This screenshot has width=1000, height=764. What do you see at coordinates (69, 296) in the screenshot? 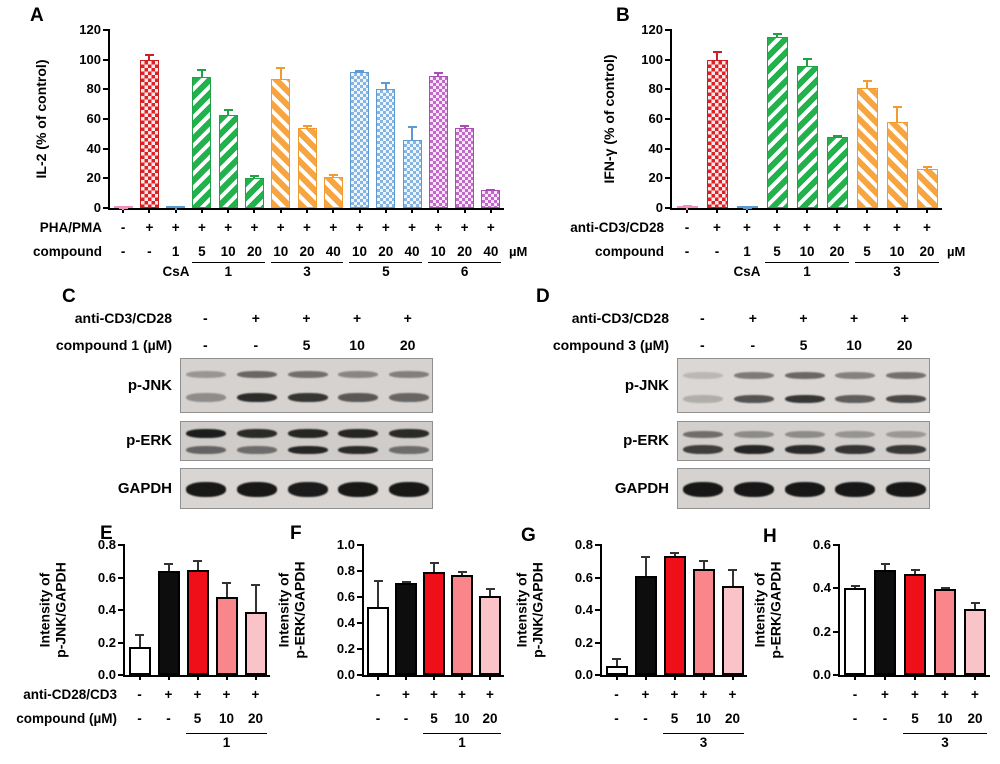
I see `panel-c-letter: C` at bounding box center [69, 296].